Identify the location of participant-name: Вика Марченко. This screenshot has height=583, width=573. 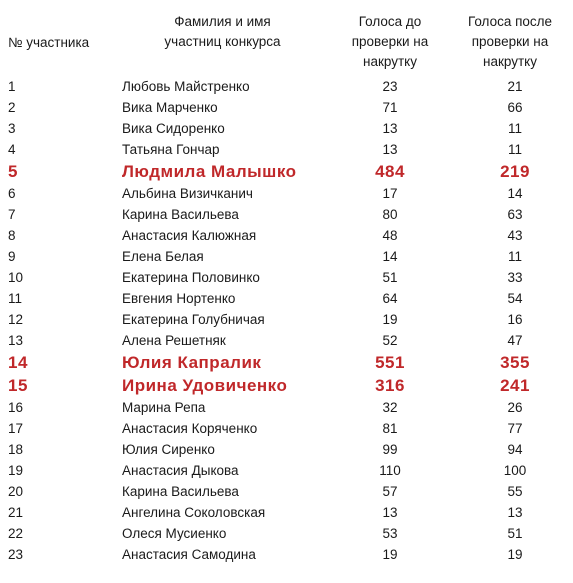
(170, 107).